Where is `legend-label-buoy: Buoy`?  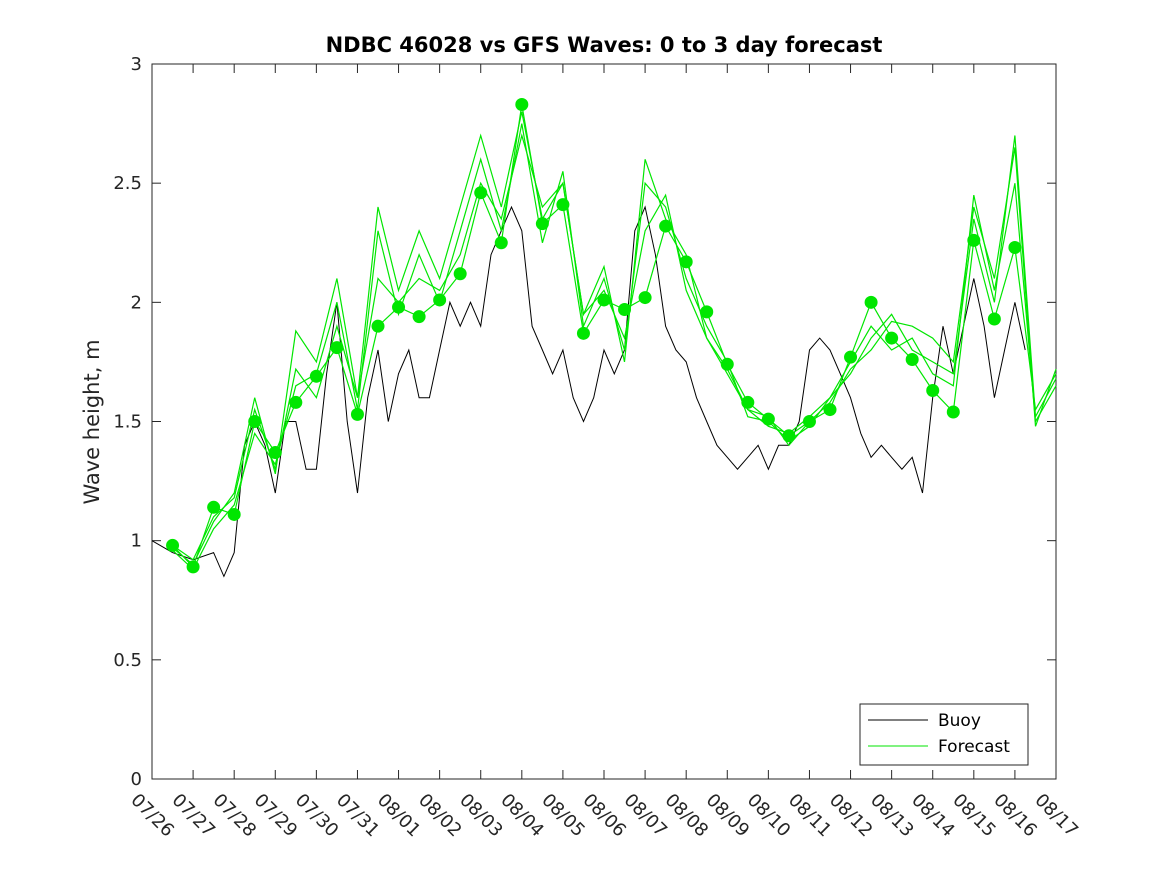
legend-label-buoy: Buoy is located at coordinates (959, 721).